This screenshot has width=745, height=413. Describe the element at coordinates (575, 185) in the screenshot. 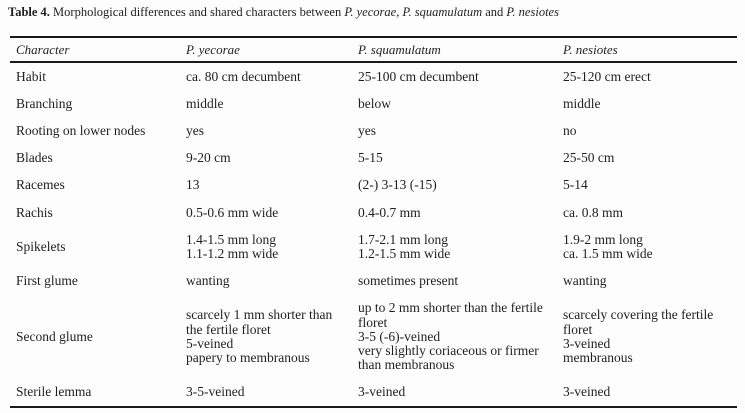

I see `cell: 5-14` at that location.